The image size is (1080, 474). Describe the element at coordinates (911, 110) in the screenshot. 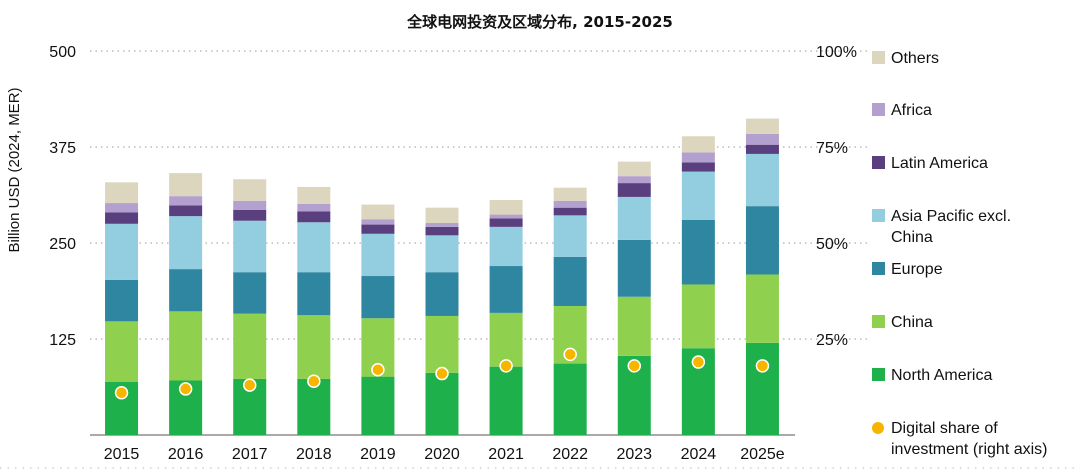

I see `legend-label: Africa` at that location.